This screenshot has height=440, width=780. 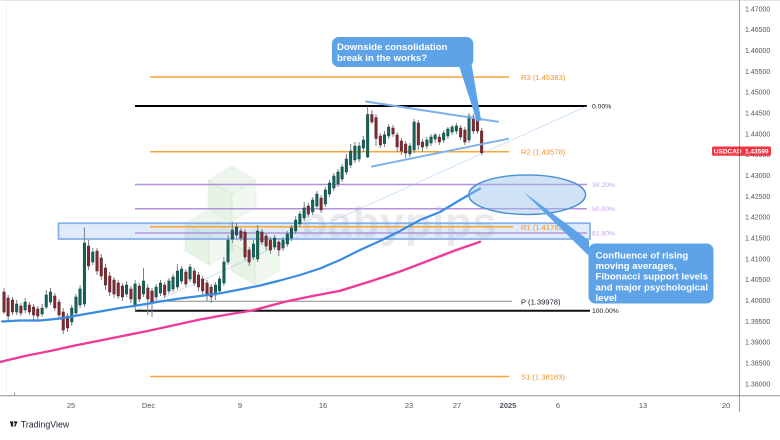 I want to click on svg-text: 100.00%, so click(x=605, y=311).